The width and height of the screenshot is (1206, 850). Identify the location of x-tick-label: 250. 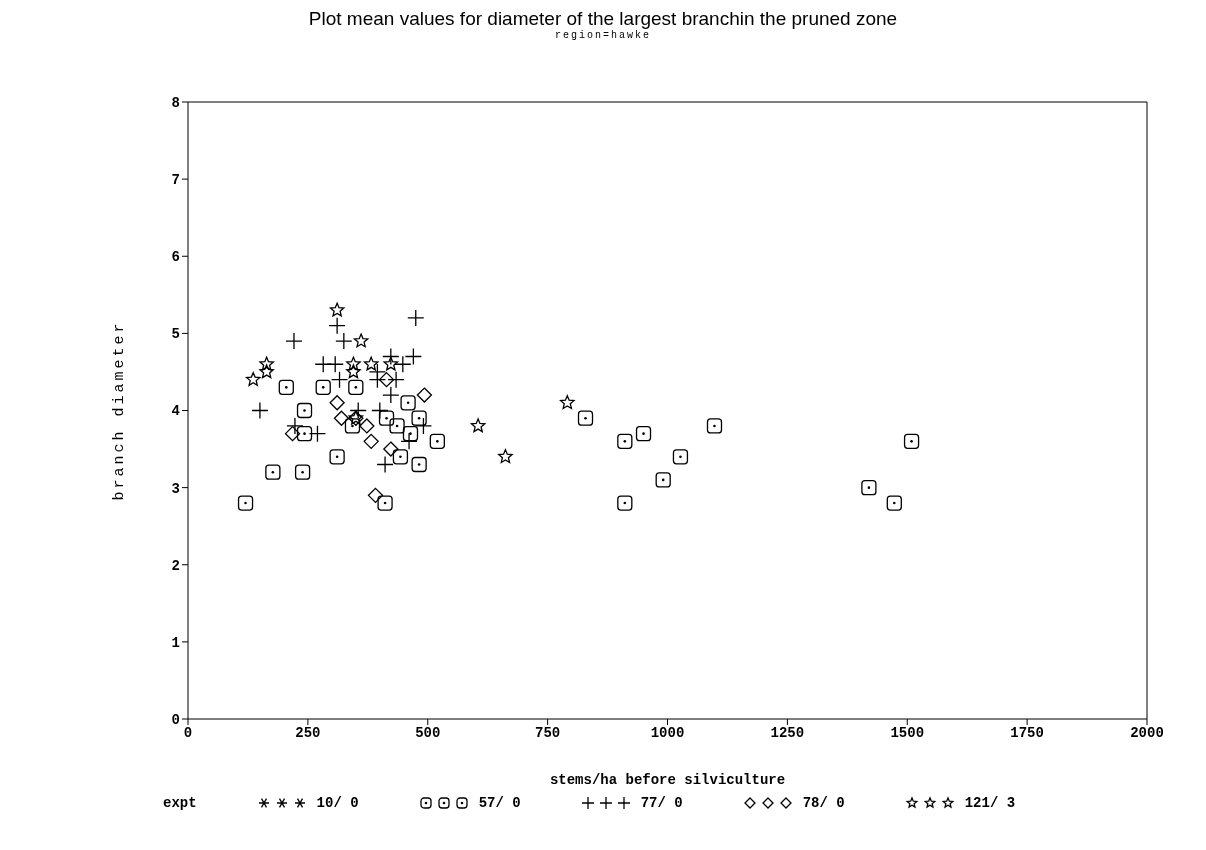
(308, 732).